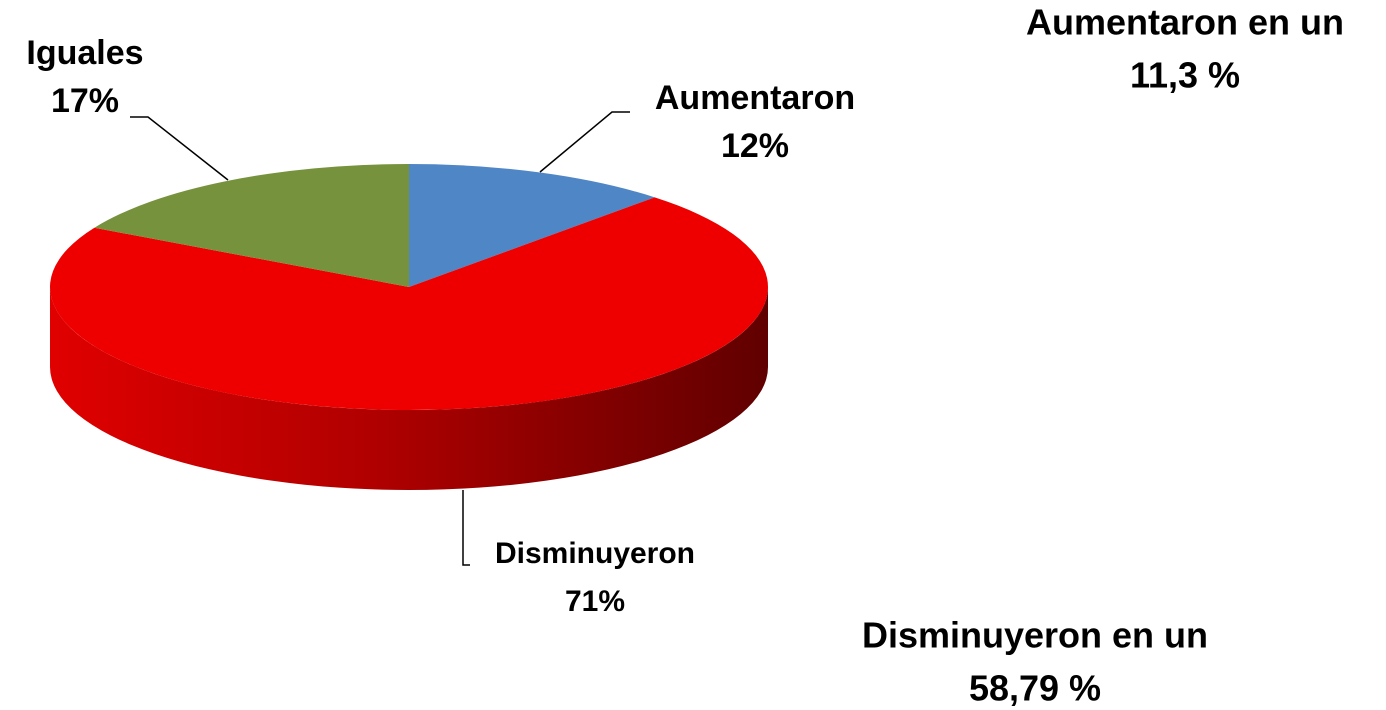  I want to click on slice-label: Aumentaron, so click(755, 98).